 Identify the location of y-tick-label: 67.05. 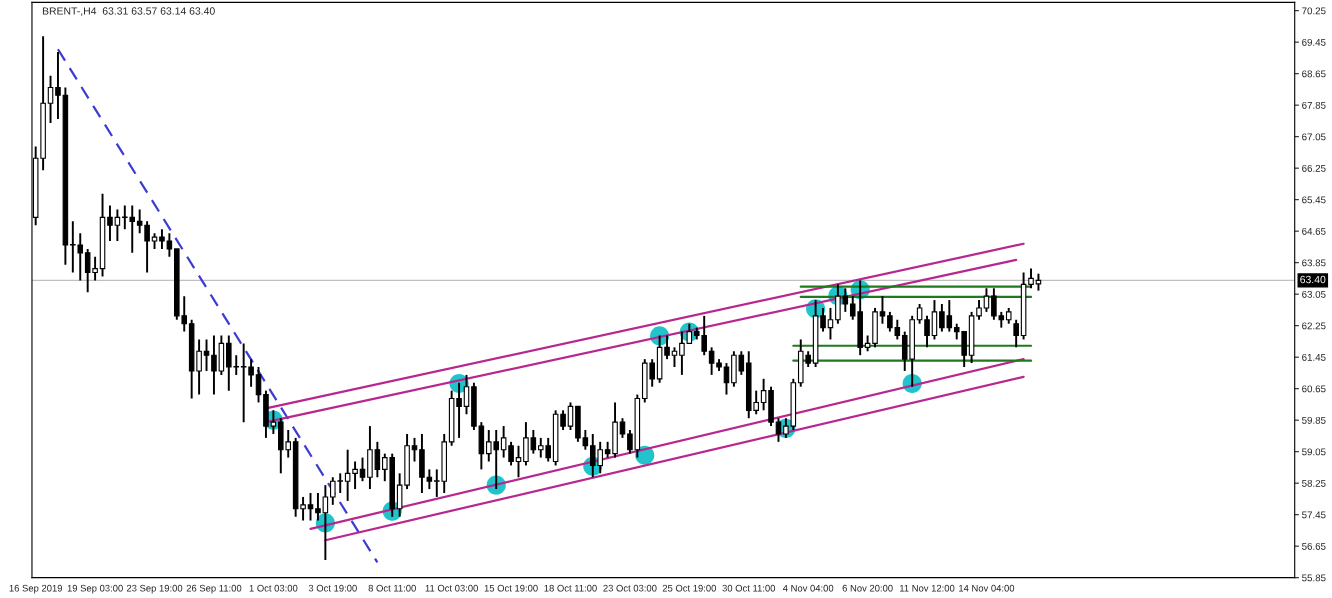
(1314, 137).